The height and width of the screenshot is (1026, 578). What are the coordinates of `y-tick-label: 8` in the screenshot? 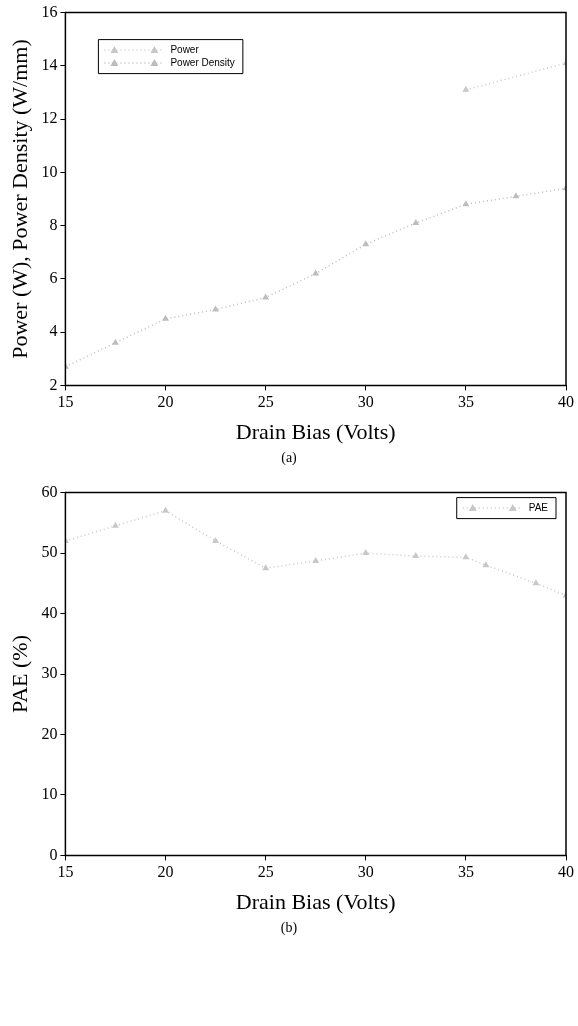 It's located at (53, 224).